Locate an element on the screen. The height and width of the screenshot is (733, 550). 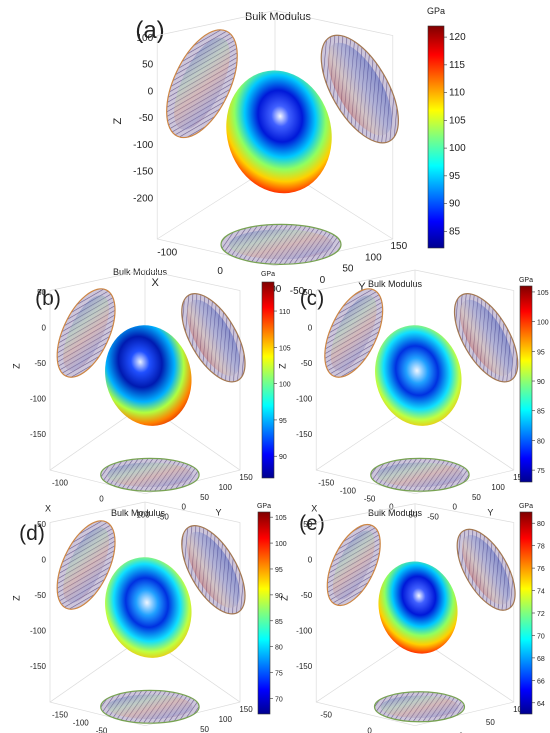
colorbar-tick-label: 66 is located at coordinates (541, 681).